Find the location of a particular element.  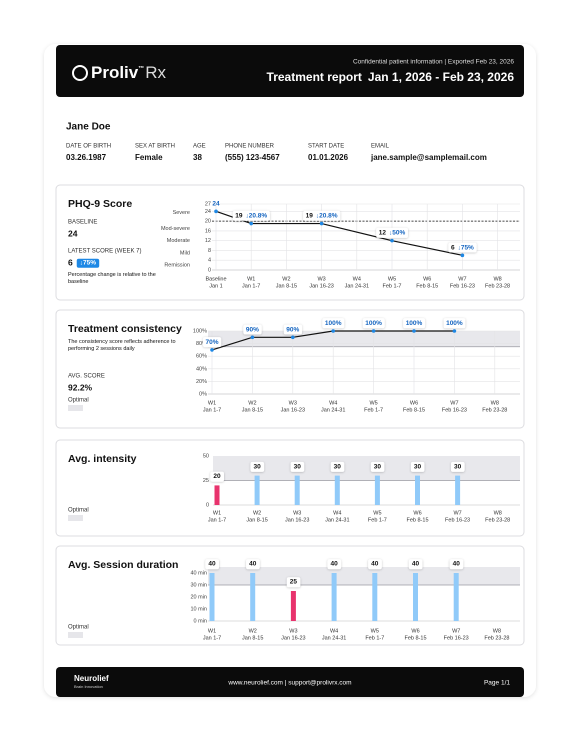

footer-brand: Neurolief is located at coordinates (91, 678).